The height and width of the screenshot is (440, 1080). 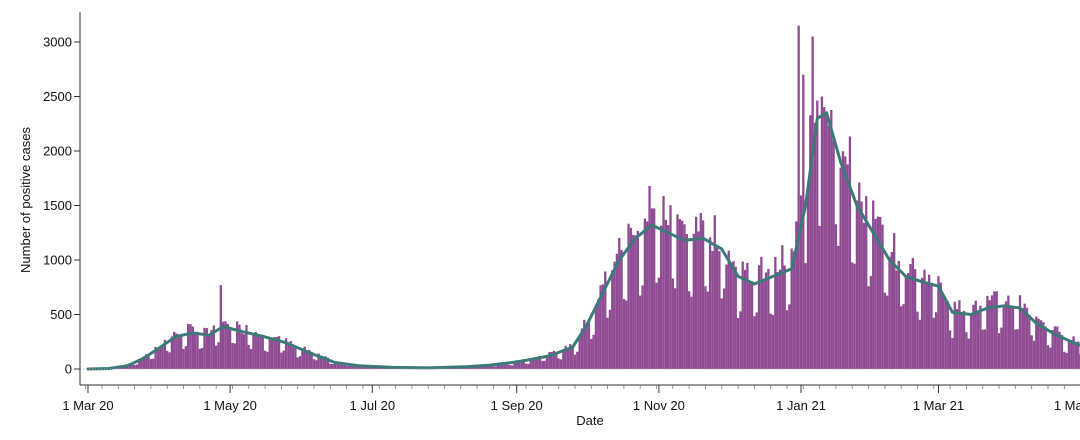 What do you see at coordinates (57, 96) in the screenshot?
I see `y-tick-label: 2500` at bounding box center [57, 96].